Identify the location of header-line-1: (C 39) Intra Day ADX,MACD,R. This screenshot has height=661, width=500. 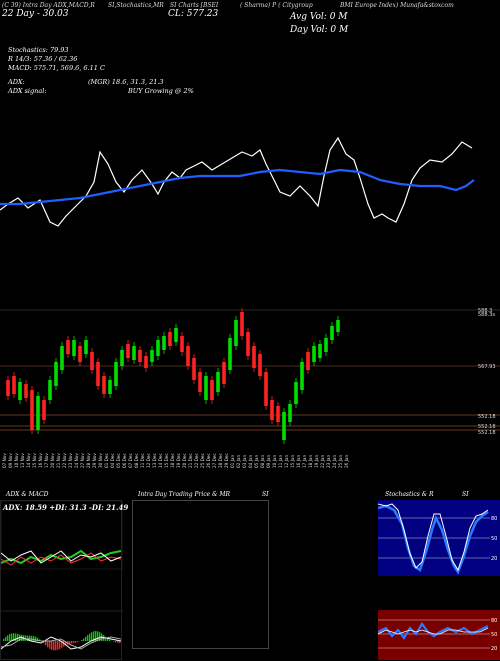
(48, 5).